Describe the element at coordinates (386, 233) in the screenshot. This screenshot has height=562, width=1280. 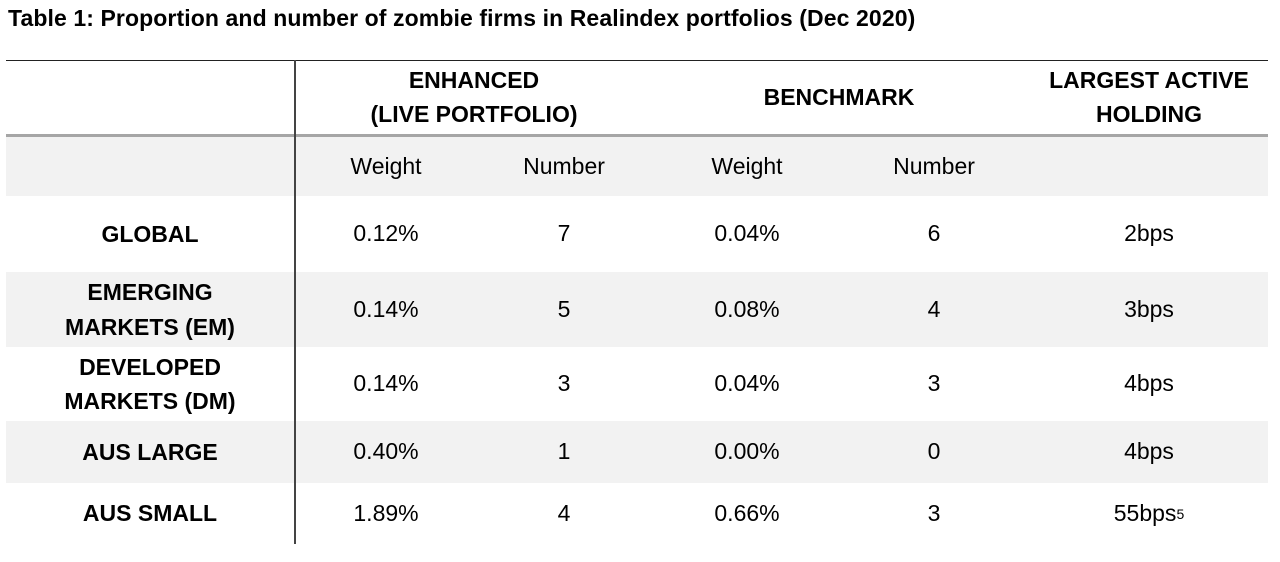
I see `cell-enhanced-weight: 0.12%` at that location.